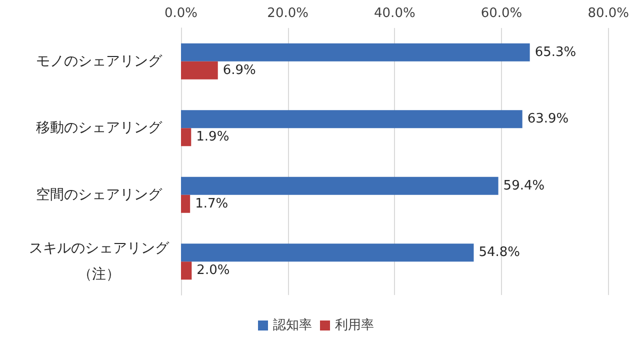 The image size is (632, 345). Describe the element at coordinates (99, 261) in the screenshot. I see `y-tick-label: スキルのシェアリング（注）` at that location.